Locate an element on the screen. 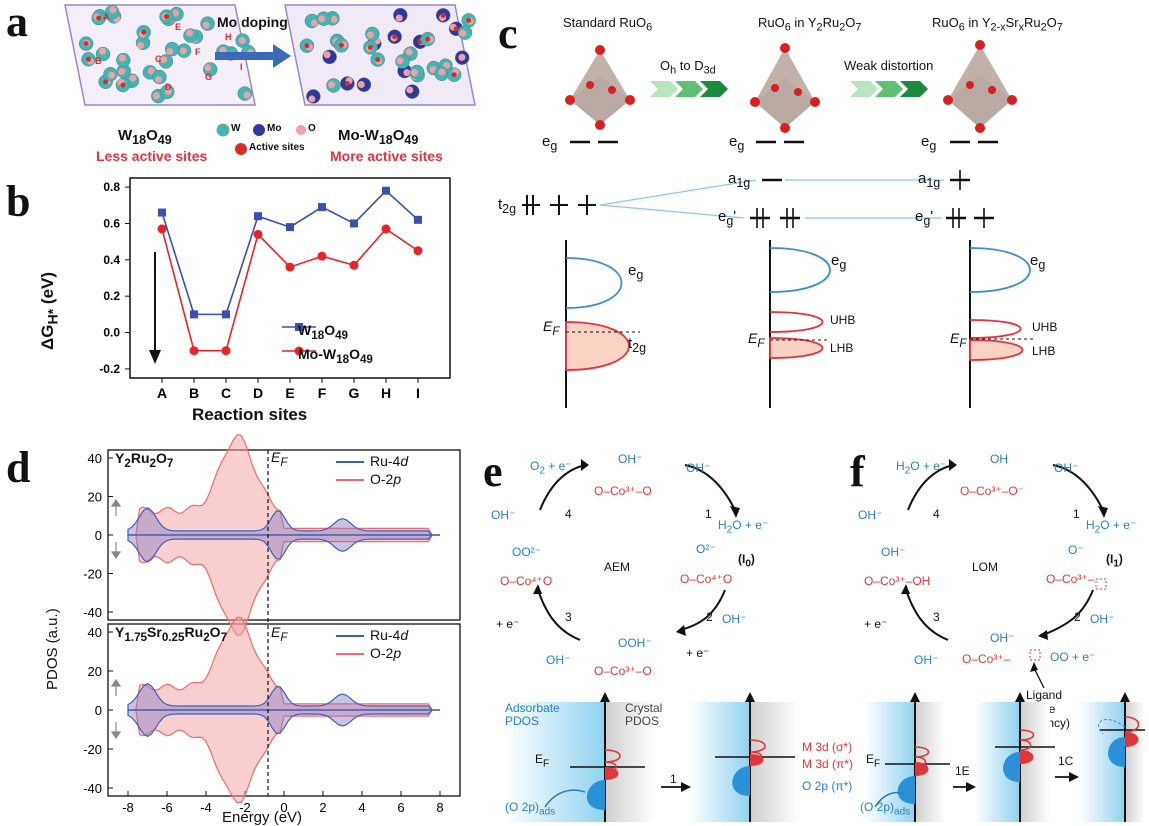  f-bottom-oh: OH⁻ is located at coordinates (1002, 638).